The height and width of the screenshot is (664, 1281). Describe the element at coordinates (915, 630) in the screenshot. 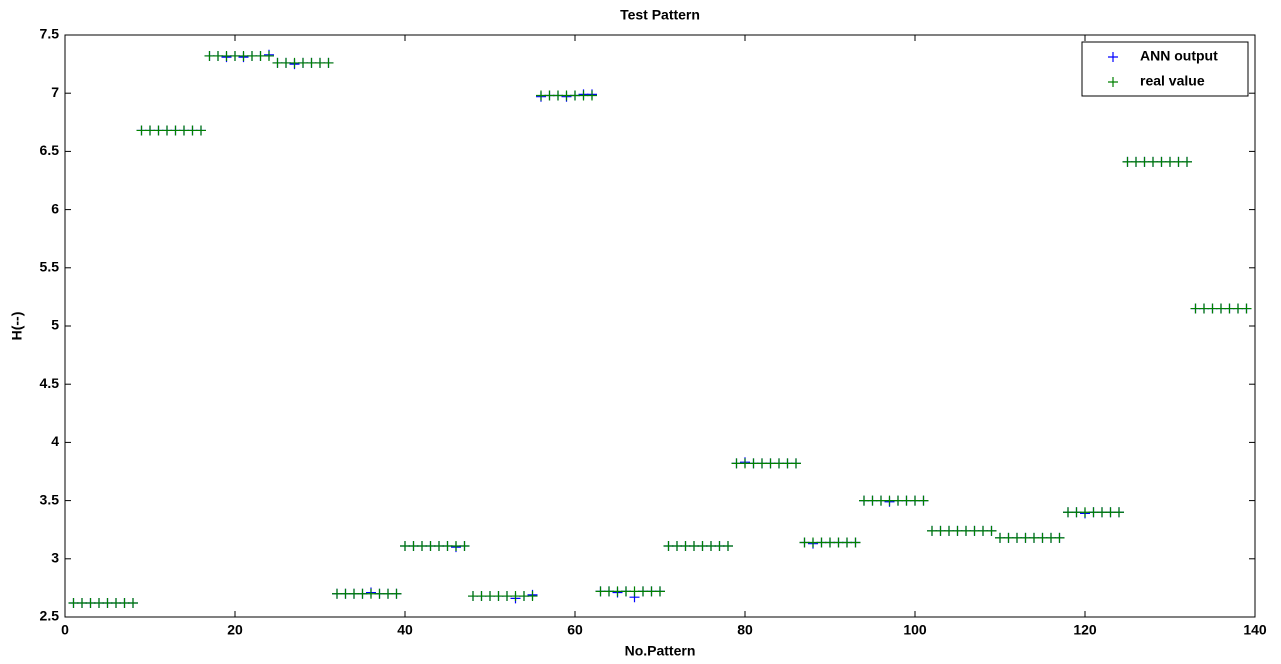

I see `x-tick-label: 100` at that location.